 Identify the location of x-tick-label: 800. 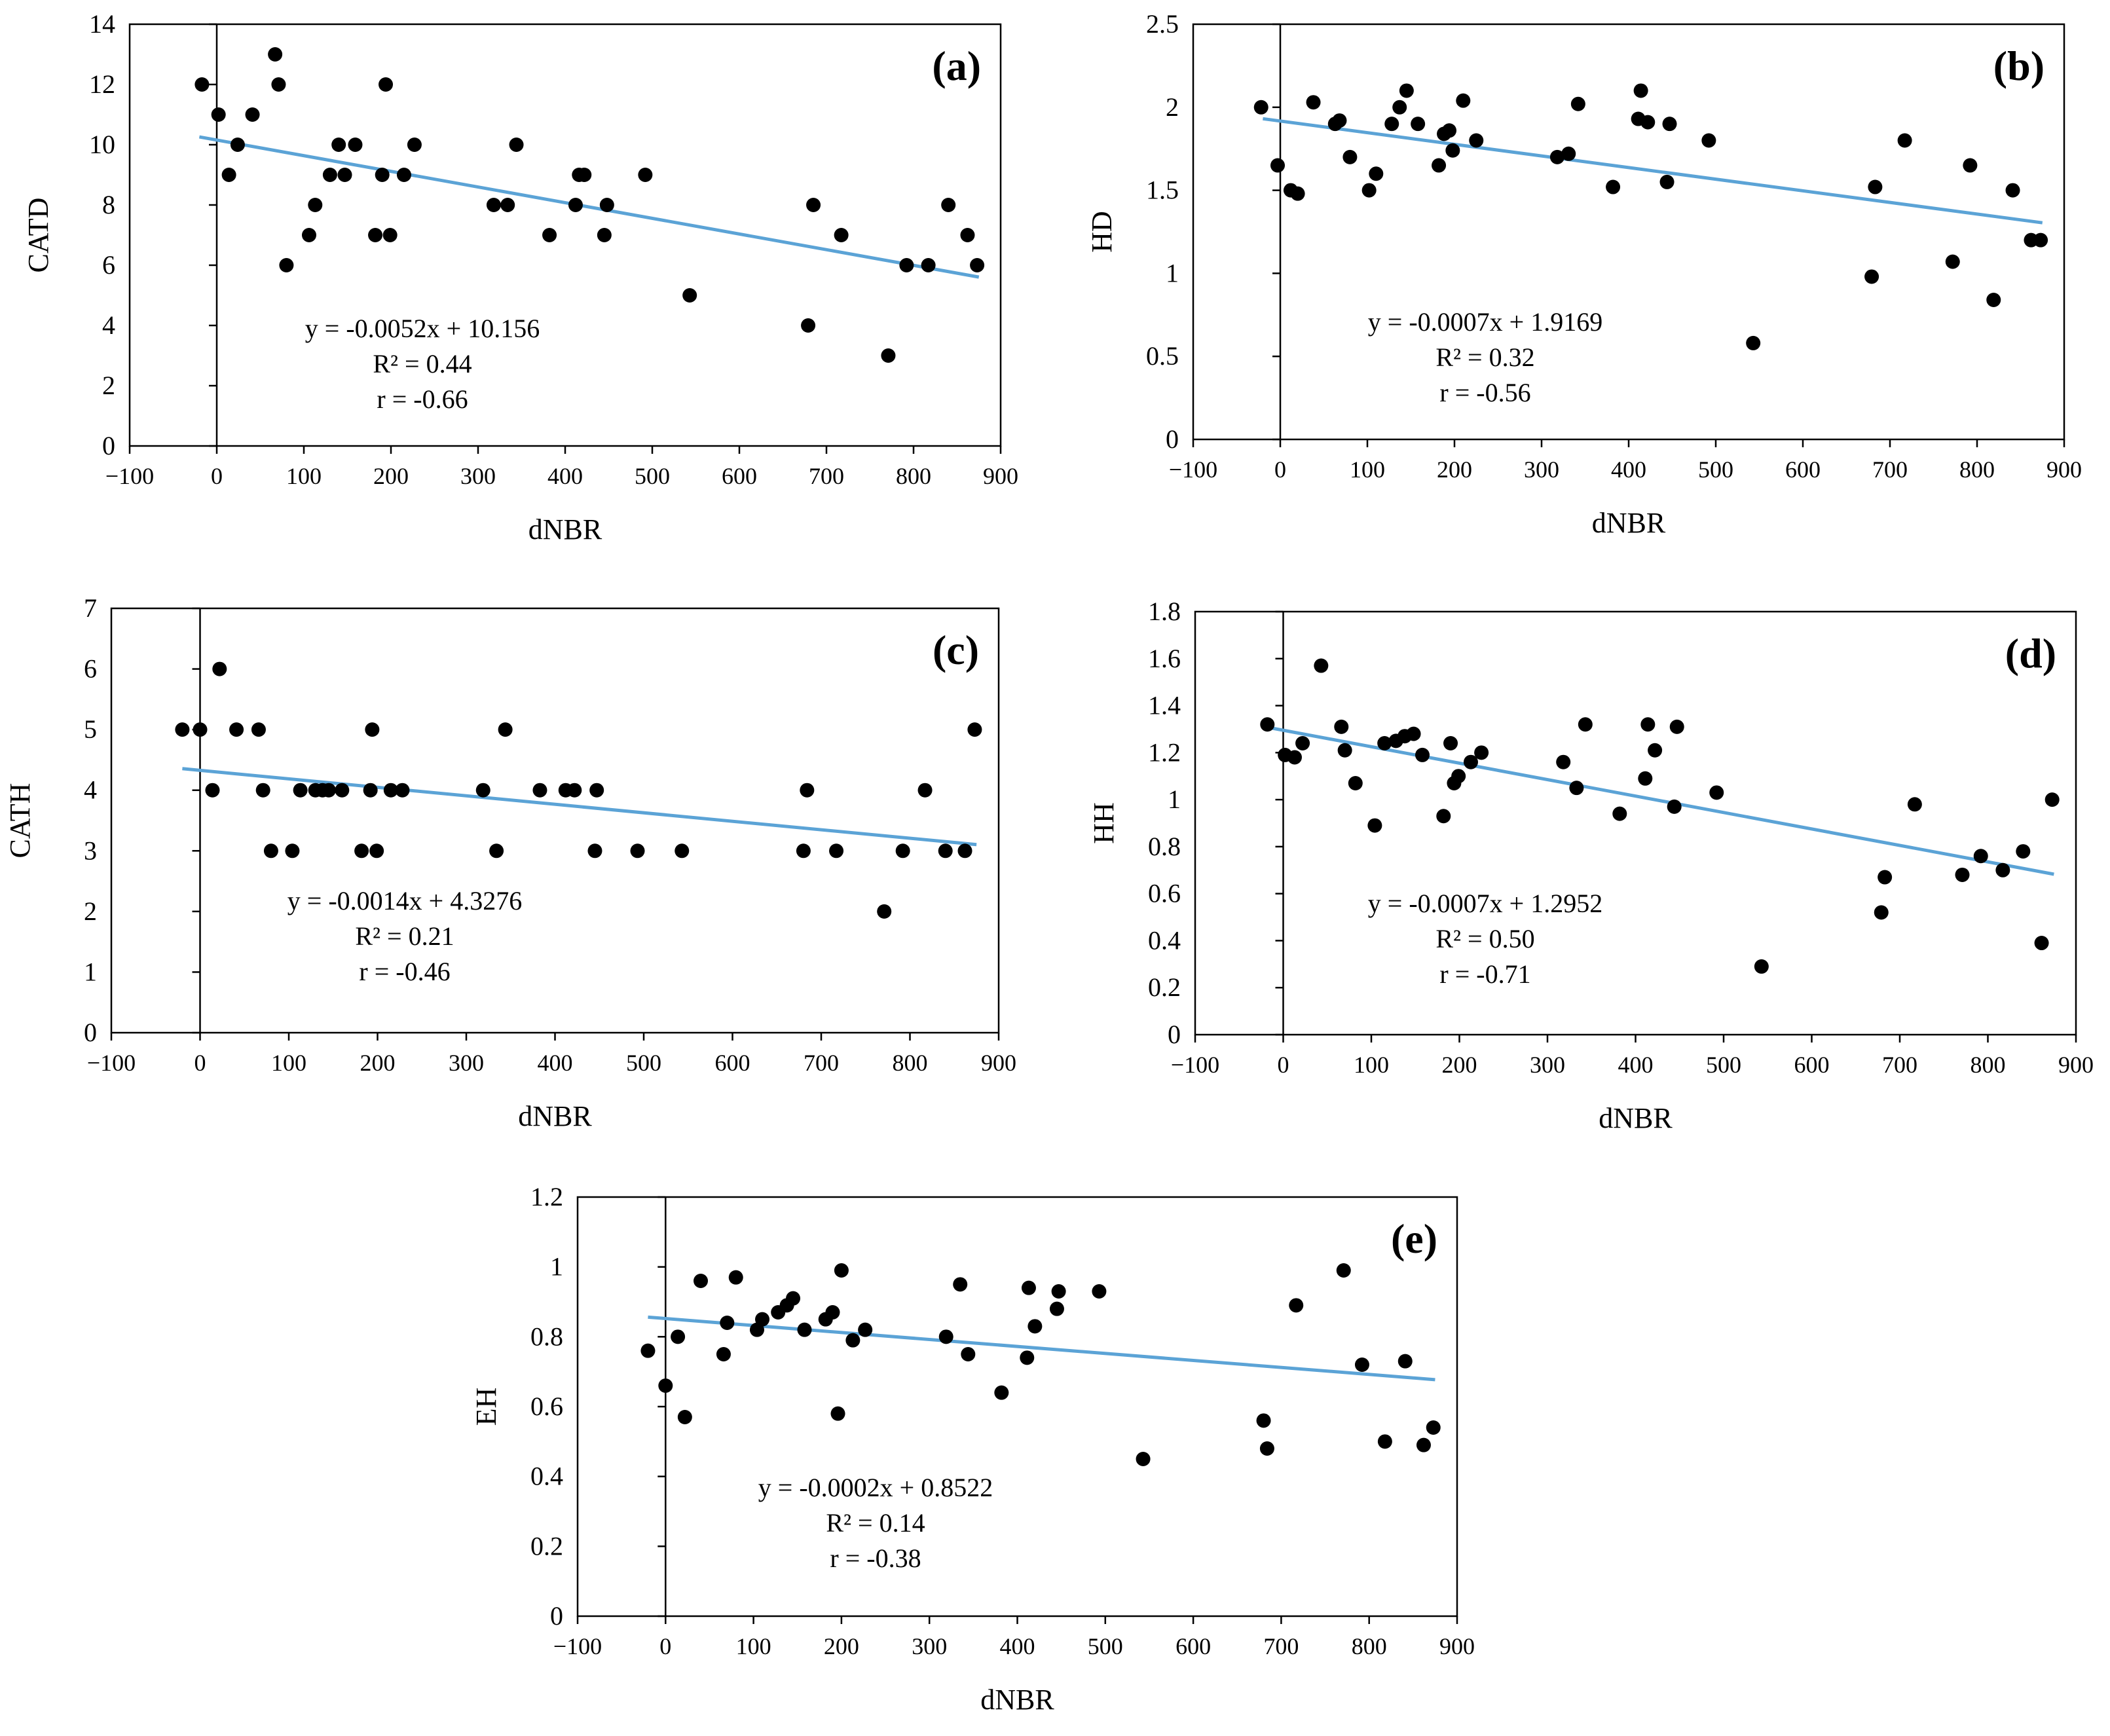
(1988, 1065).